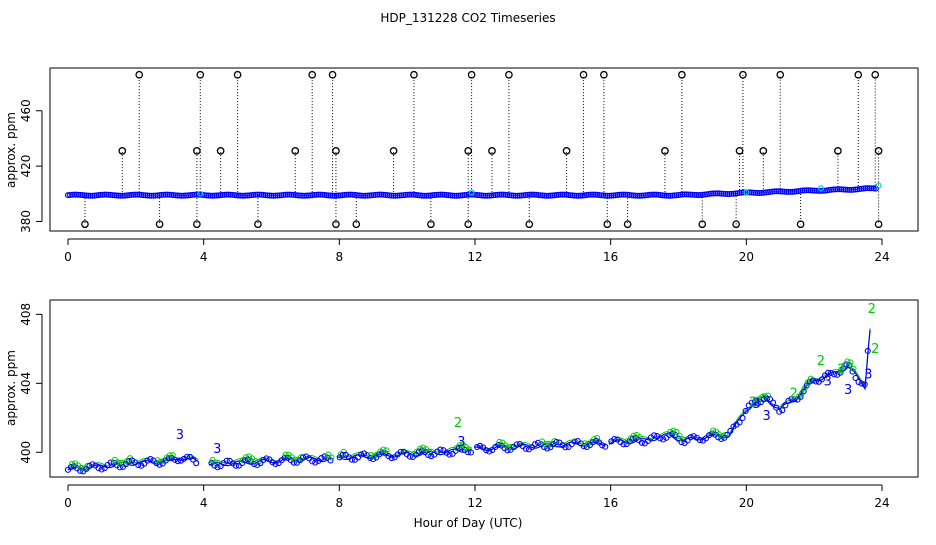 The image size is (936, 545). What do you see at coordinates (204, 257) in the screenshot?
I see `x-tick-label: 4` at bounding box center [204, 257].